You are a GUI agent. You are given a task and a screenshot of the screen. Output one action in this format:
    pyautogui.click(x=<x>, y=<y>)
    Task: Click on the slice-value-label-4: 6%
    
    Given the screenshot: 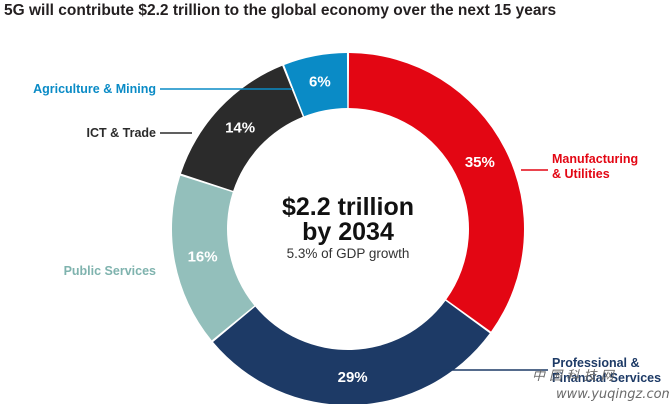 What is the action you would take?
    pyautogui.click(x=320, y=82)
    